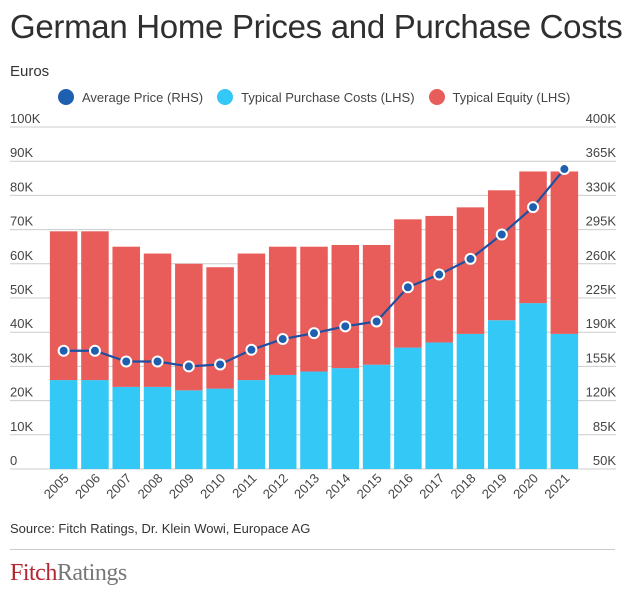 Image resolution: width=625 pixels, height=608 pixels. Describe the element at coordinates (601, 357) in the screenshot. I see `y-right-tick-label: 155K` at that location.